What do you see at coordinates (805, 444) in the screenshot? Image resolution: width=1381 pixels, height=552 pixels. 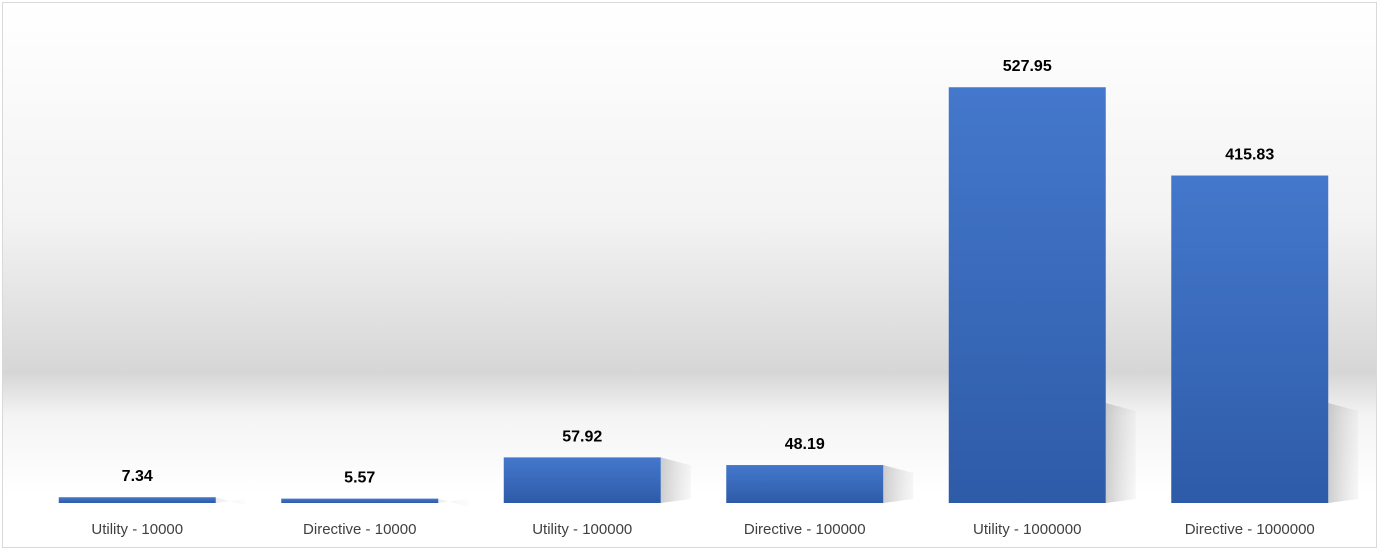 I see `data-label: 48.19` at bounding box center [805, 444].